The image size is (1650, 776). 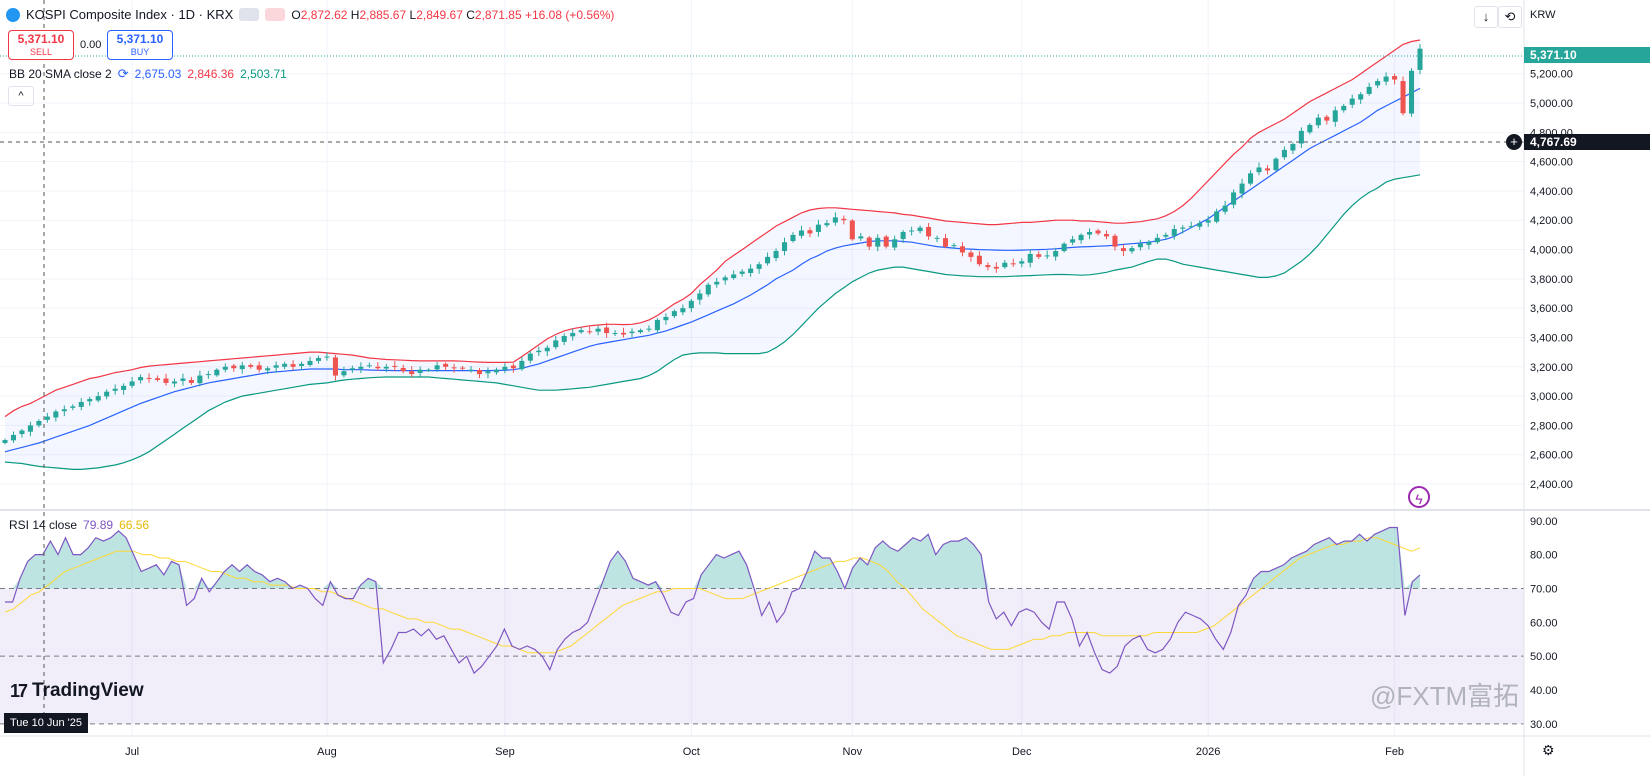 What do you see at coordinates (1587, 142) in the screenshot?
I see `crosshair-price-badge: 4,767.69` at bounding box center [1587, 142].